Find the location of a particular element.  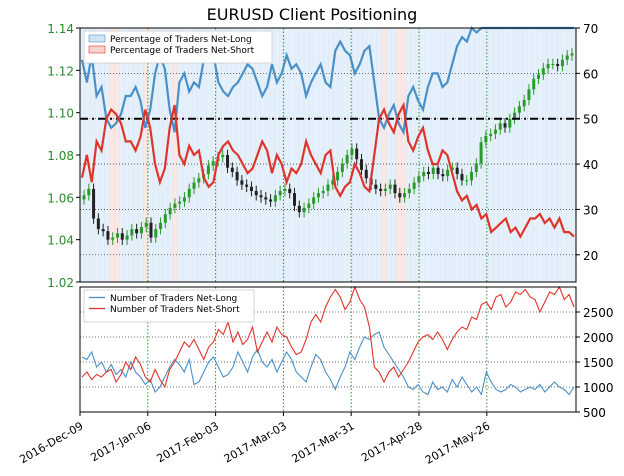

x-date-label: 2017-Jan-06 is located at coordinates (120, 441).